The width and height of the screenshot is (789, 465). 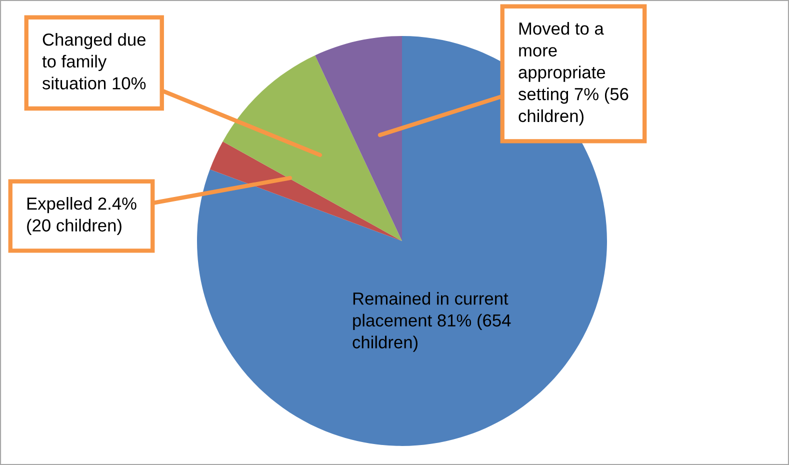 What do you see at coordinates (573, 74) in the screenshot?
I see `slice-label: Moved to a more appropriate setting 7% (56 children)` at bounding box center [573, 74].